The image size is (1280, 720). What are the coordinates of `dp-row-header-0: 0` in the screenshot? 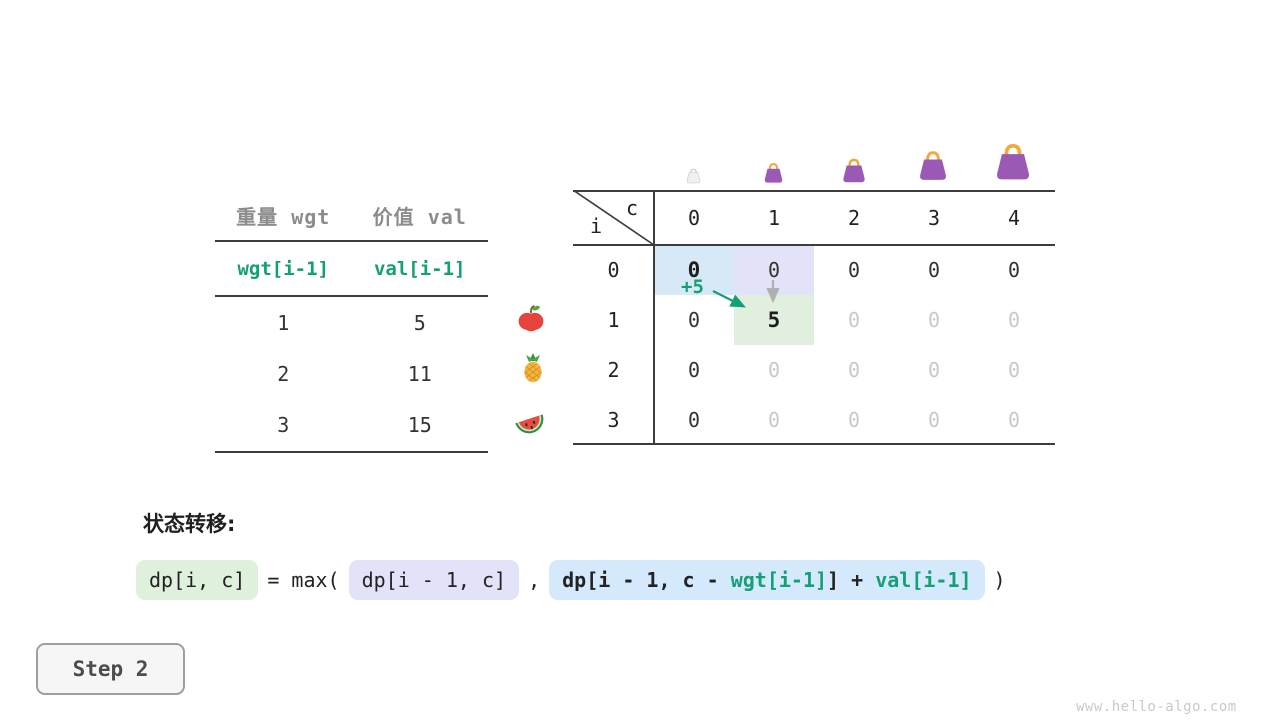 It's located at (613, 270).